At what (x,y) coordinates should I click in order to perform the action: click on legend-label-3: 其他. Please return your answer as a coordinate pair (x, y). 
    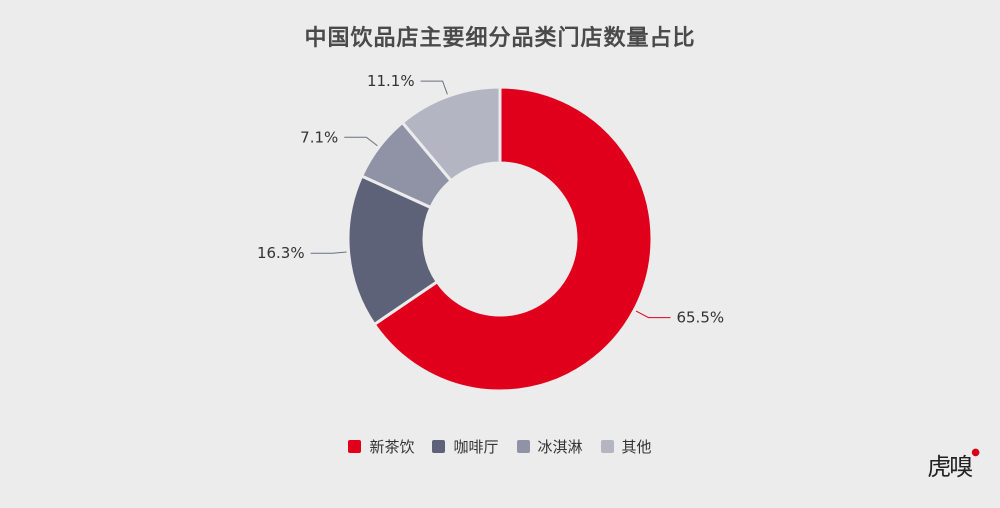
    Looking at the image, I should click on (636, 447).